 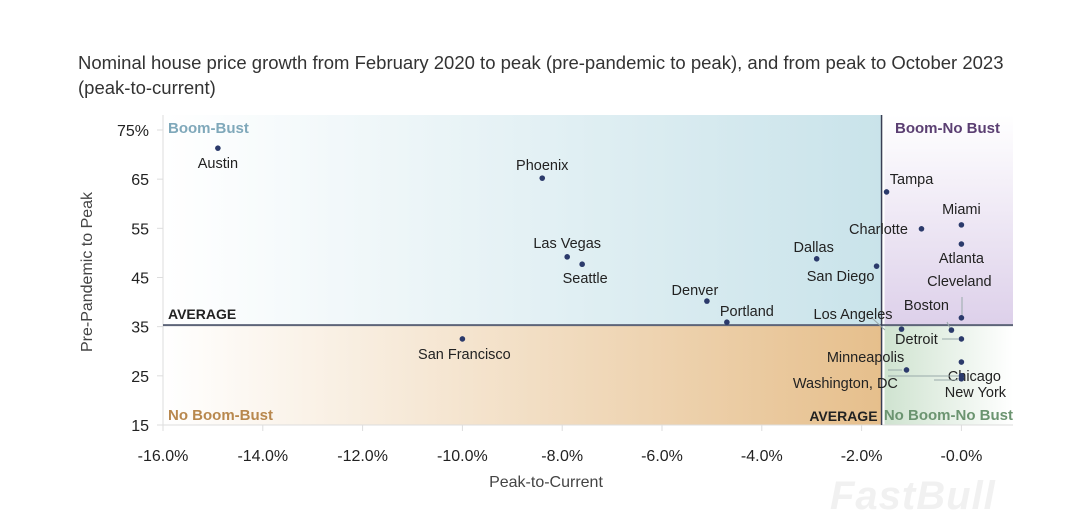 What do you see at coordinates (140, 377) in the screenshot?
I see `y-tick-label: 25` at bounding box center [140, 377].